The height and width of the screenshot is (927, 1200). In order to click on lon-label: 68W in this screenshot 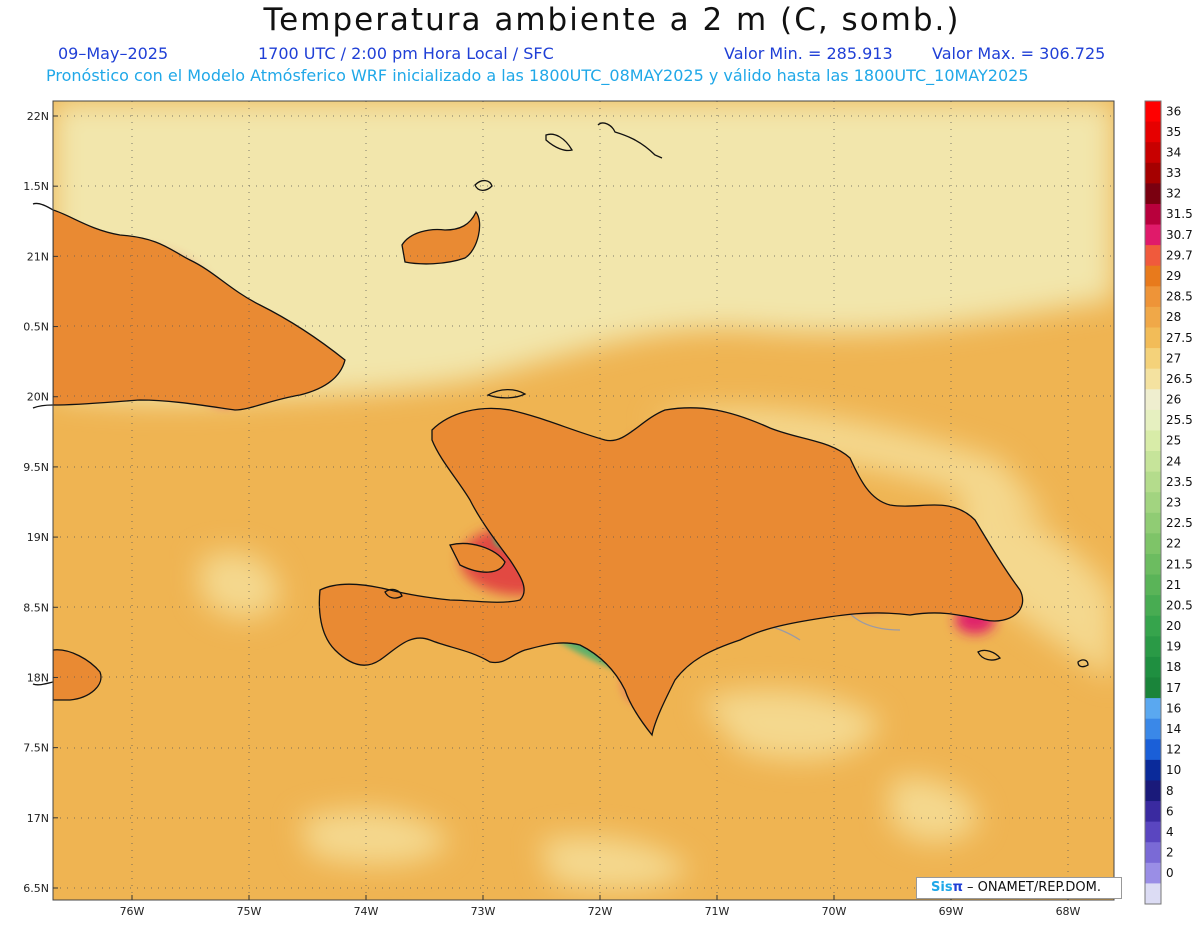, I will do `click(1068, 911)`.